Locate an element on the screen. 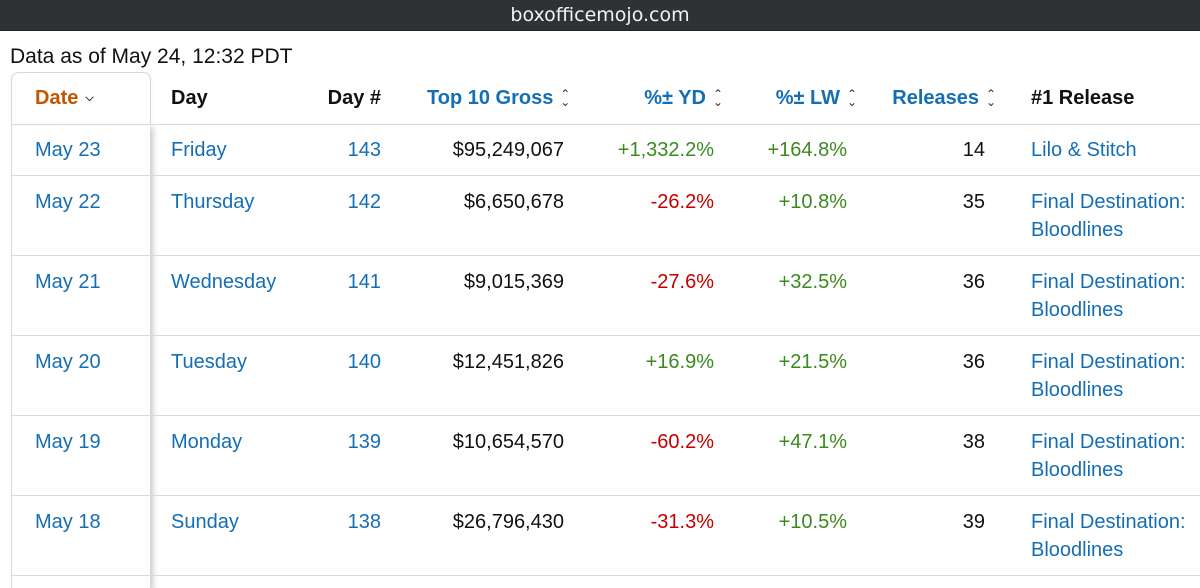 The width and height of the screenshot is (1200, 588). row-day-link: Wednesday is located at coordinates (224, 282).